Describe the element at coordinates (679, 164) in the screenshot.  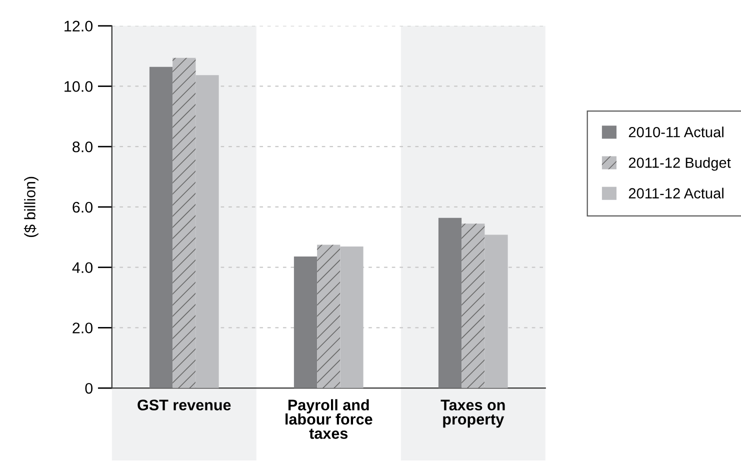
I see `legend-label: 2011-12 Budget` at that location.